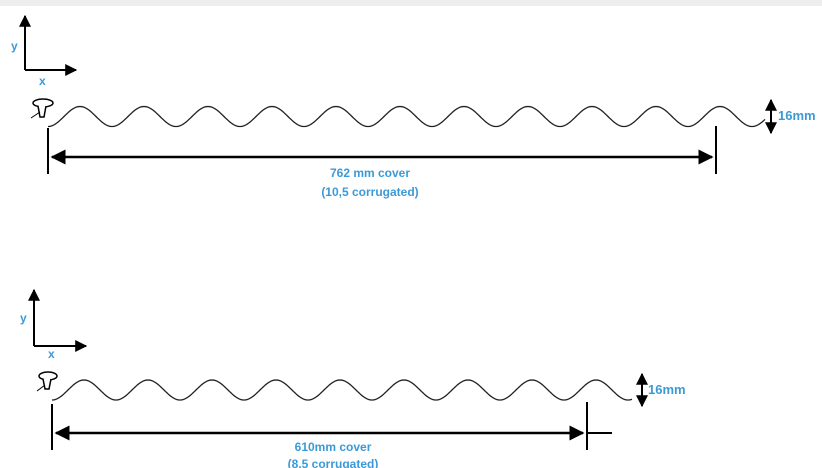  What do you see at coordinates (370, 173) in the screenshot?
I see `cover-label: 762 mm cover` at bounding box center [370, 173].